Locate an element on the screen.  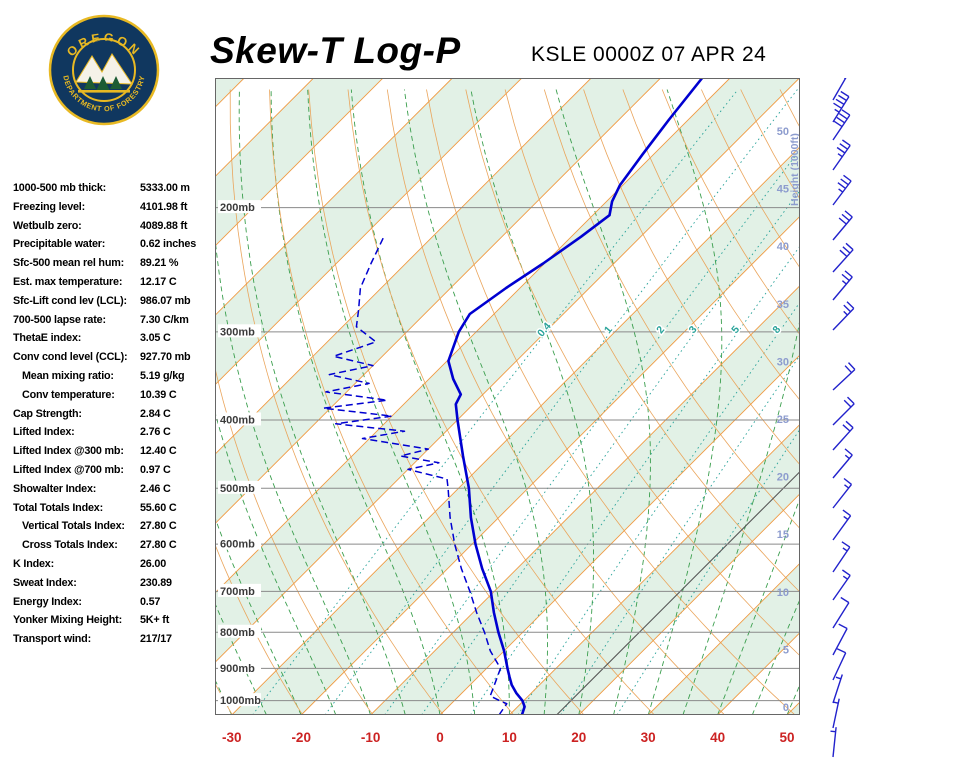
index-label: 1000-500 mb thick: is located at coordinates (60, 188).